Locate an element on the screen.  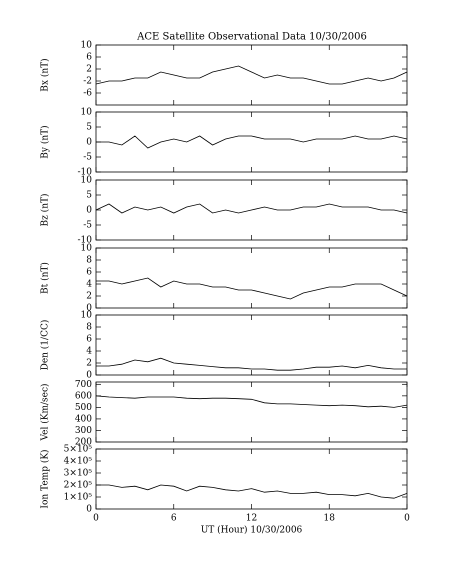
y-axis-label: Bz (nT) is located at coordinates (45, 209).